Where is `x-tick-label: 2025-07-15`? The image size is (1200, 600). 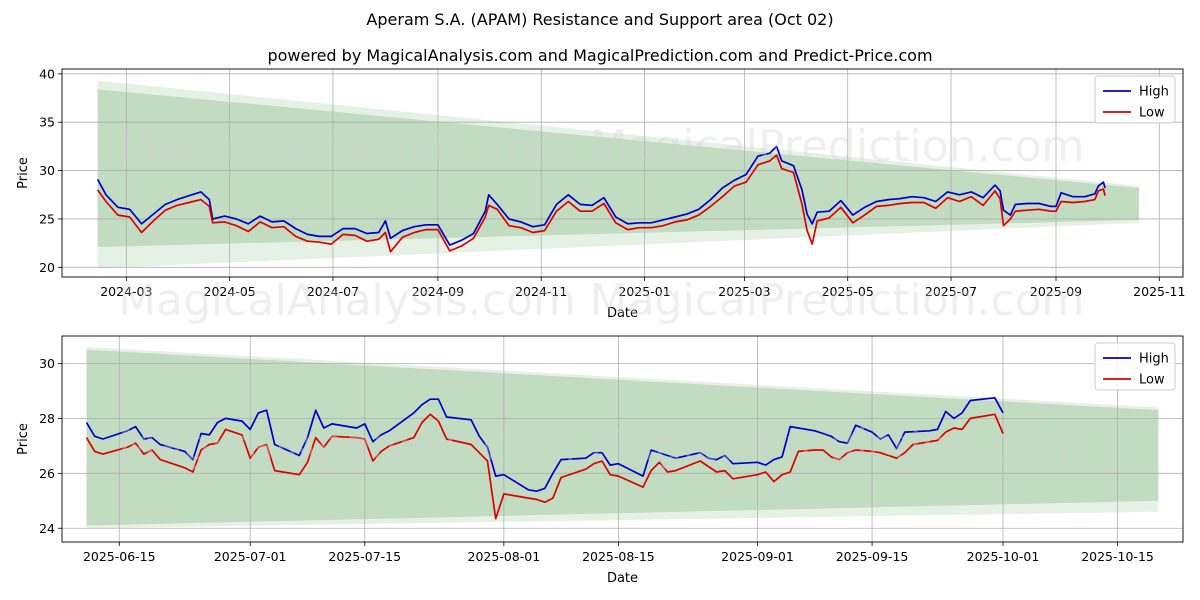 x-tick-label: 2025-07-15 is located at coordinates (364, 556).